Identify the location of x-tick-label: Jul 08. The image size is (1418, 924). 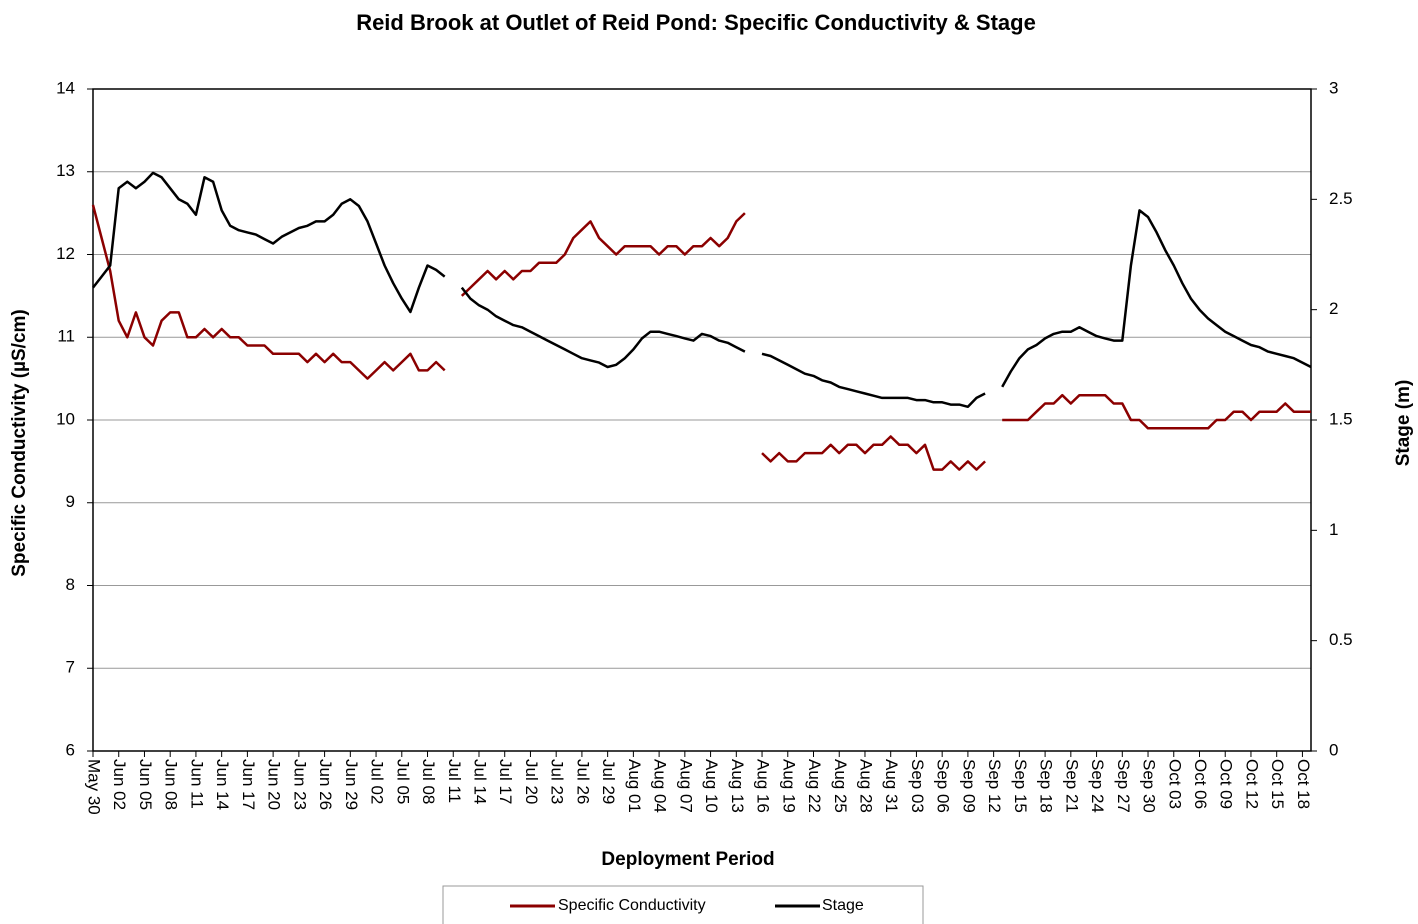
(428, 781).